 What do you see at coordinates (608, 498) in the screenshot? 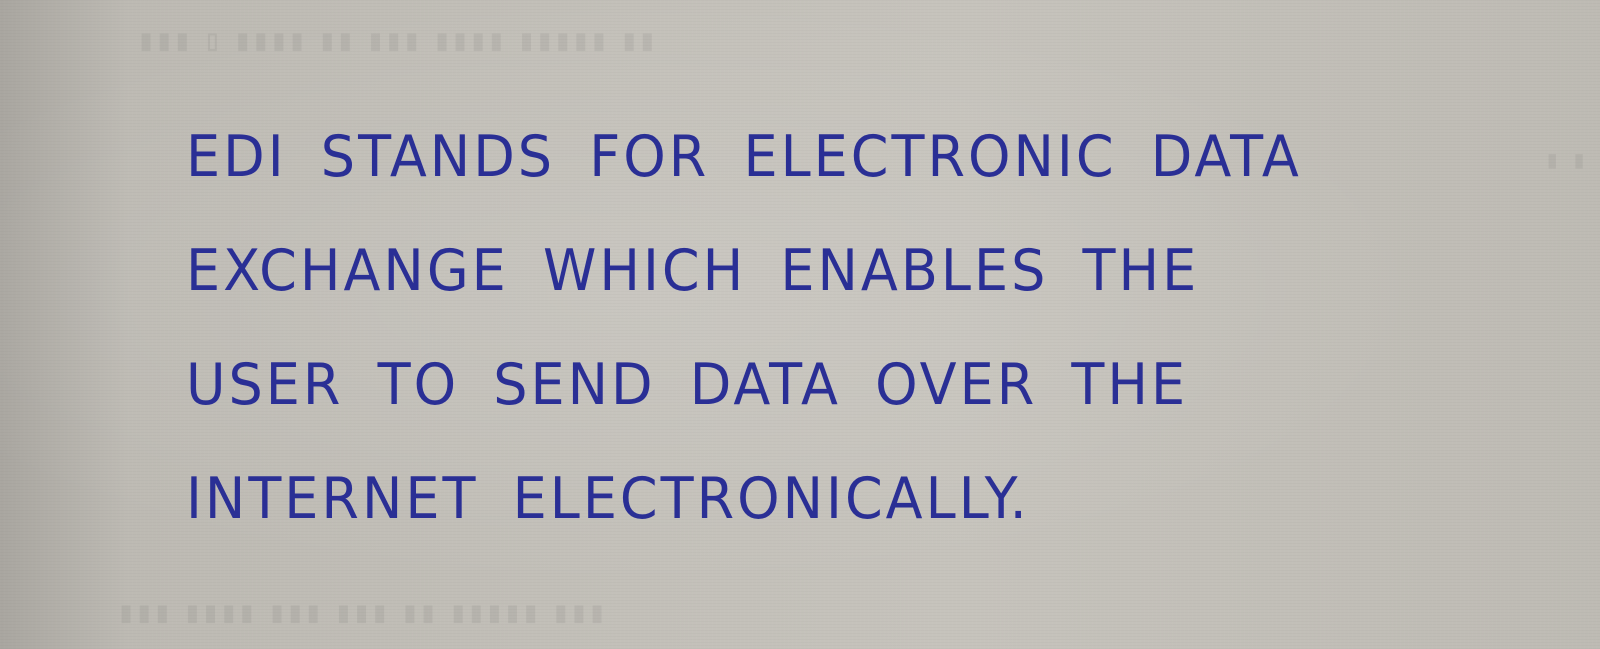
I see `note-line-4: INTERNET ELECTRONICALLY.` at bounding box center [608, 498].